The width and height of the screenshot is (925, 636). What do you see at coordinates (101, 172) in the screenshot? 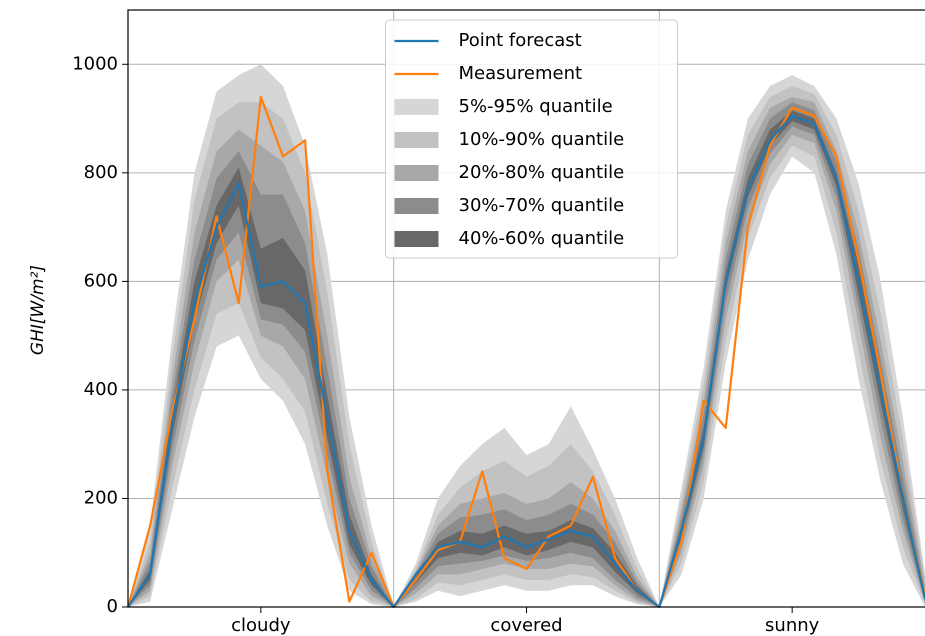
I see `y-tick-label: 800` at bounding box center [101, 172].